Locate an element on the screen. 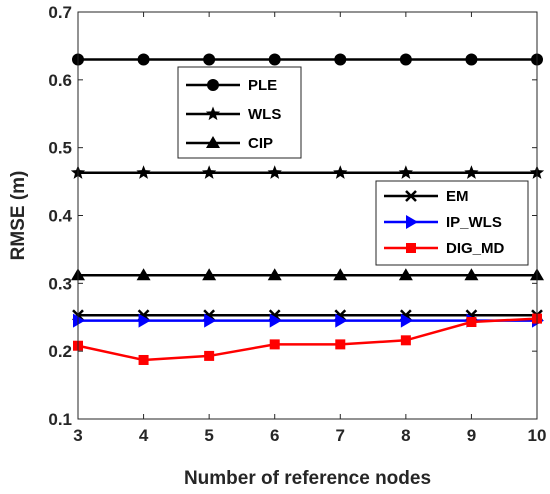 This screenshot has height=494, width=550. series-cip is located at coordinates (307, 274).